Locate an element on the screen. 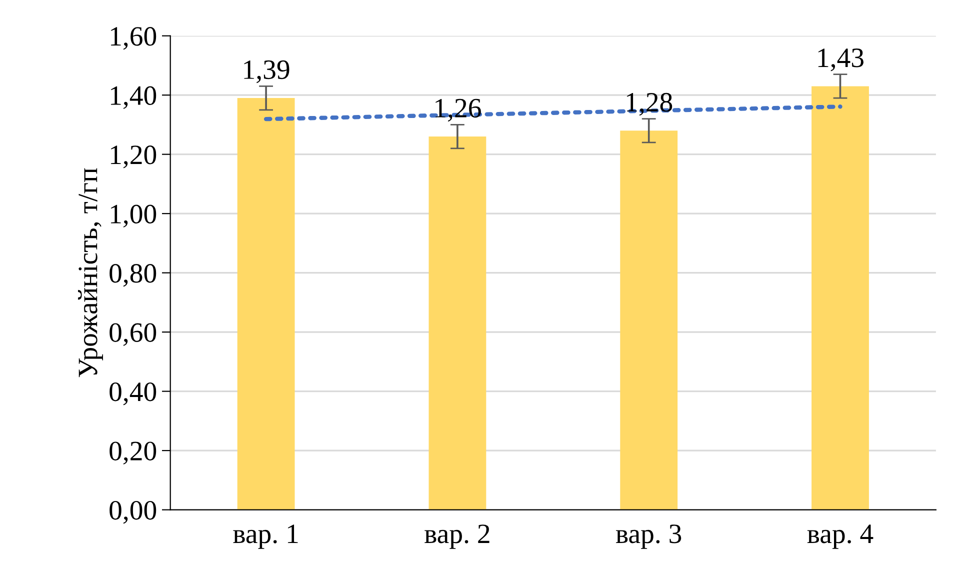 The width and height of the screenshot is (957, 578). y-tick-label: 0,40 is located at coordinates (133, 394).